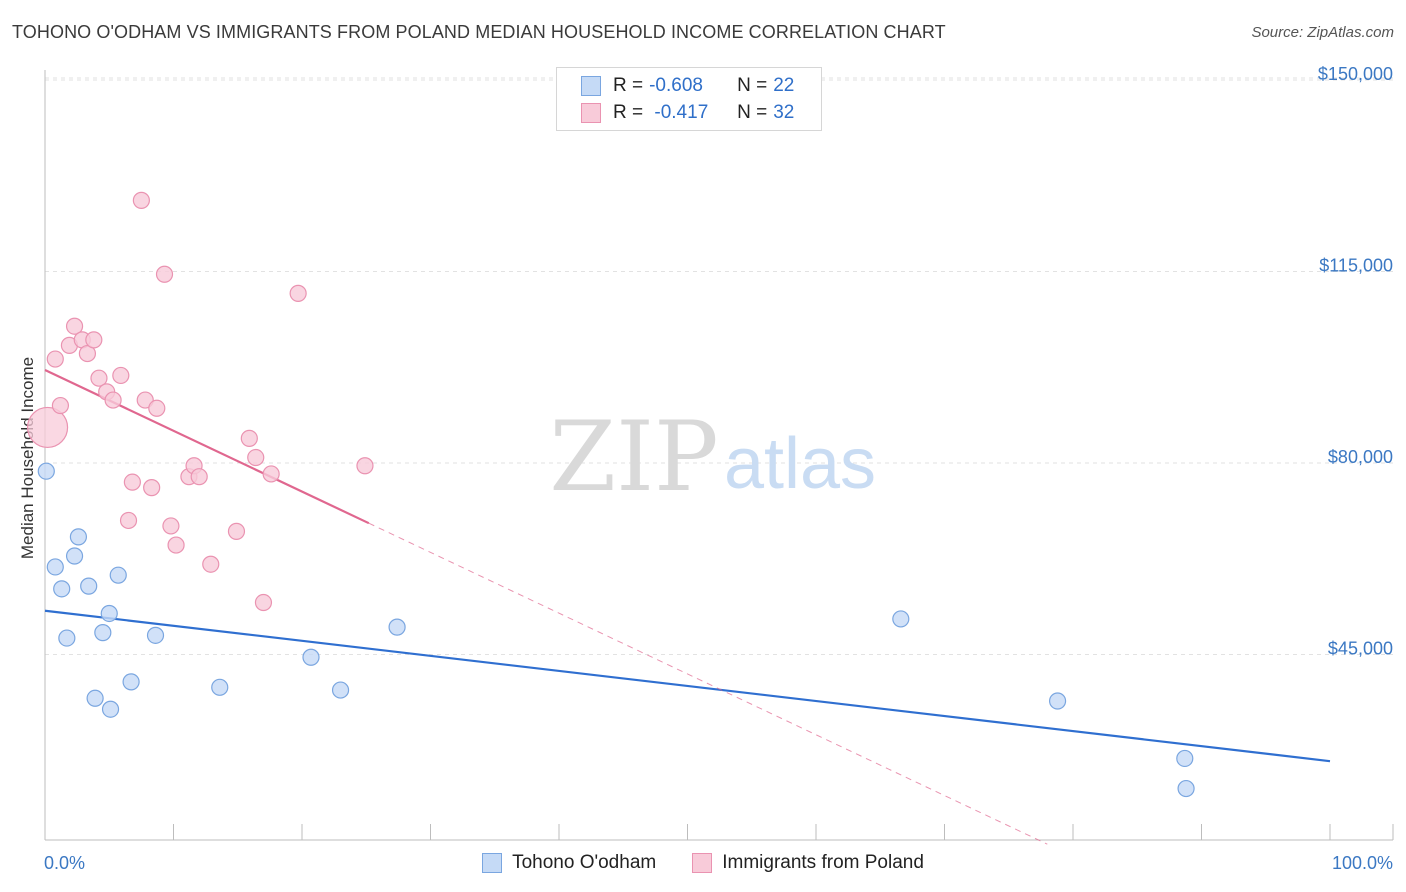 This screenshot has width=1406, height=892. What do you see at coordinates (1360, 457) in the screenshot?
I see `y-tick-label: $80,000` at bounding box center [1360, 457].